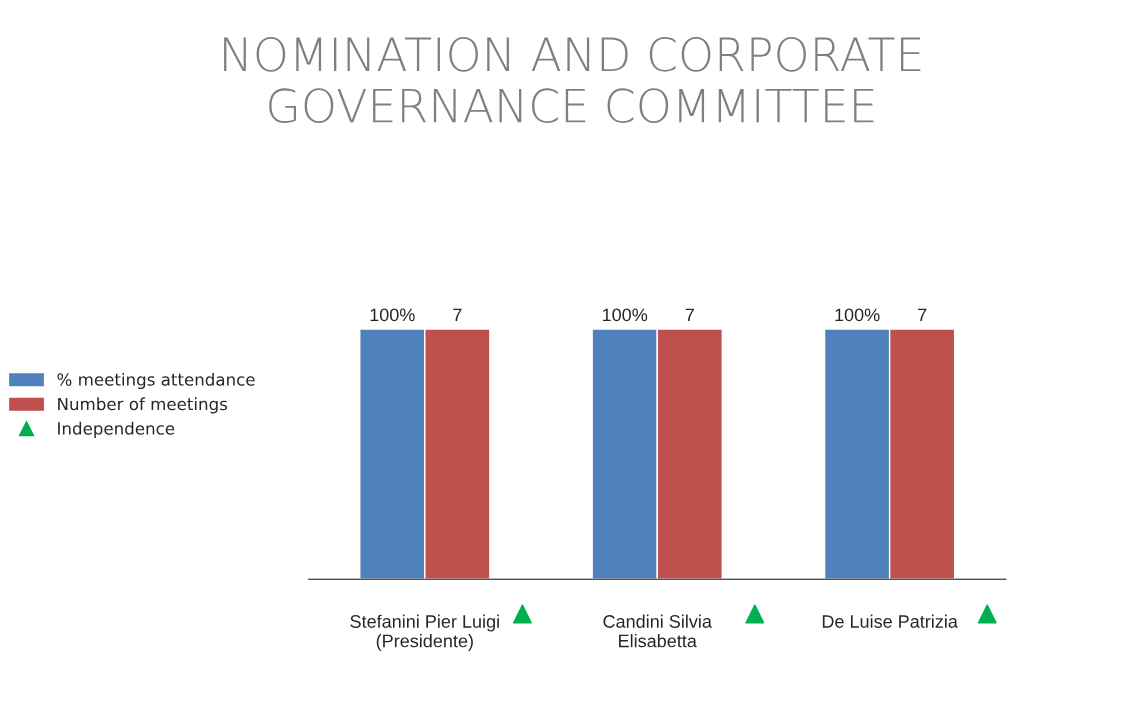 The image size is (1143, 724). Describe the element at coordinates (890, 621) in the screenshot. I see `x-tick-label: De Luise Patrizia` at that location.